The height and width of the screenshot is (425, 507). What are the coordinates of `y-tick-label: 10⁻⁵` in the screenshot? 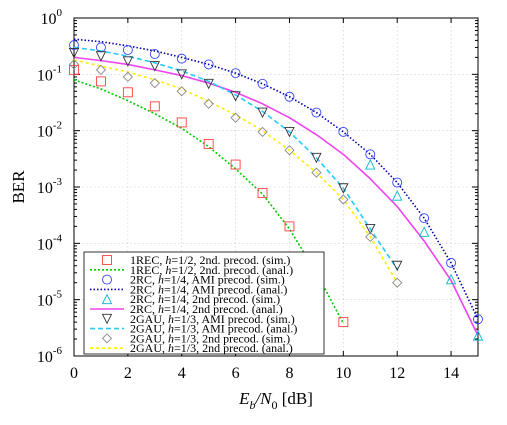 It's located at (50, 299).